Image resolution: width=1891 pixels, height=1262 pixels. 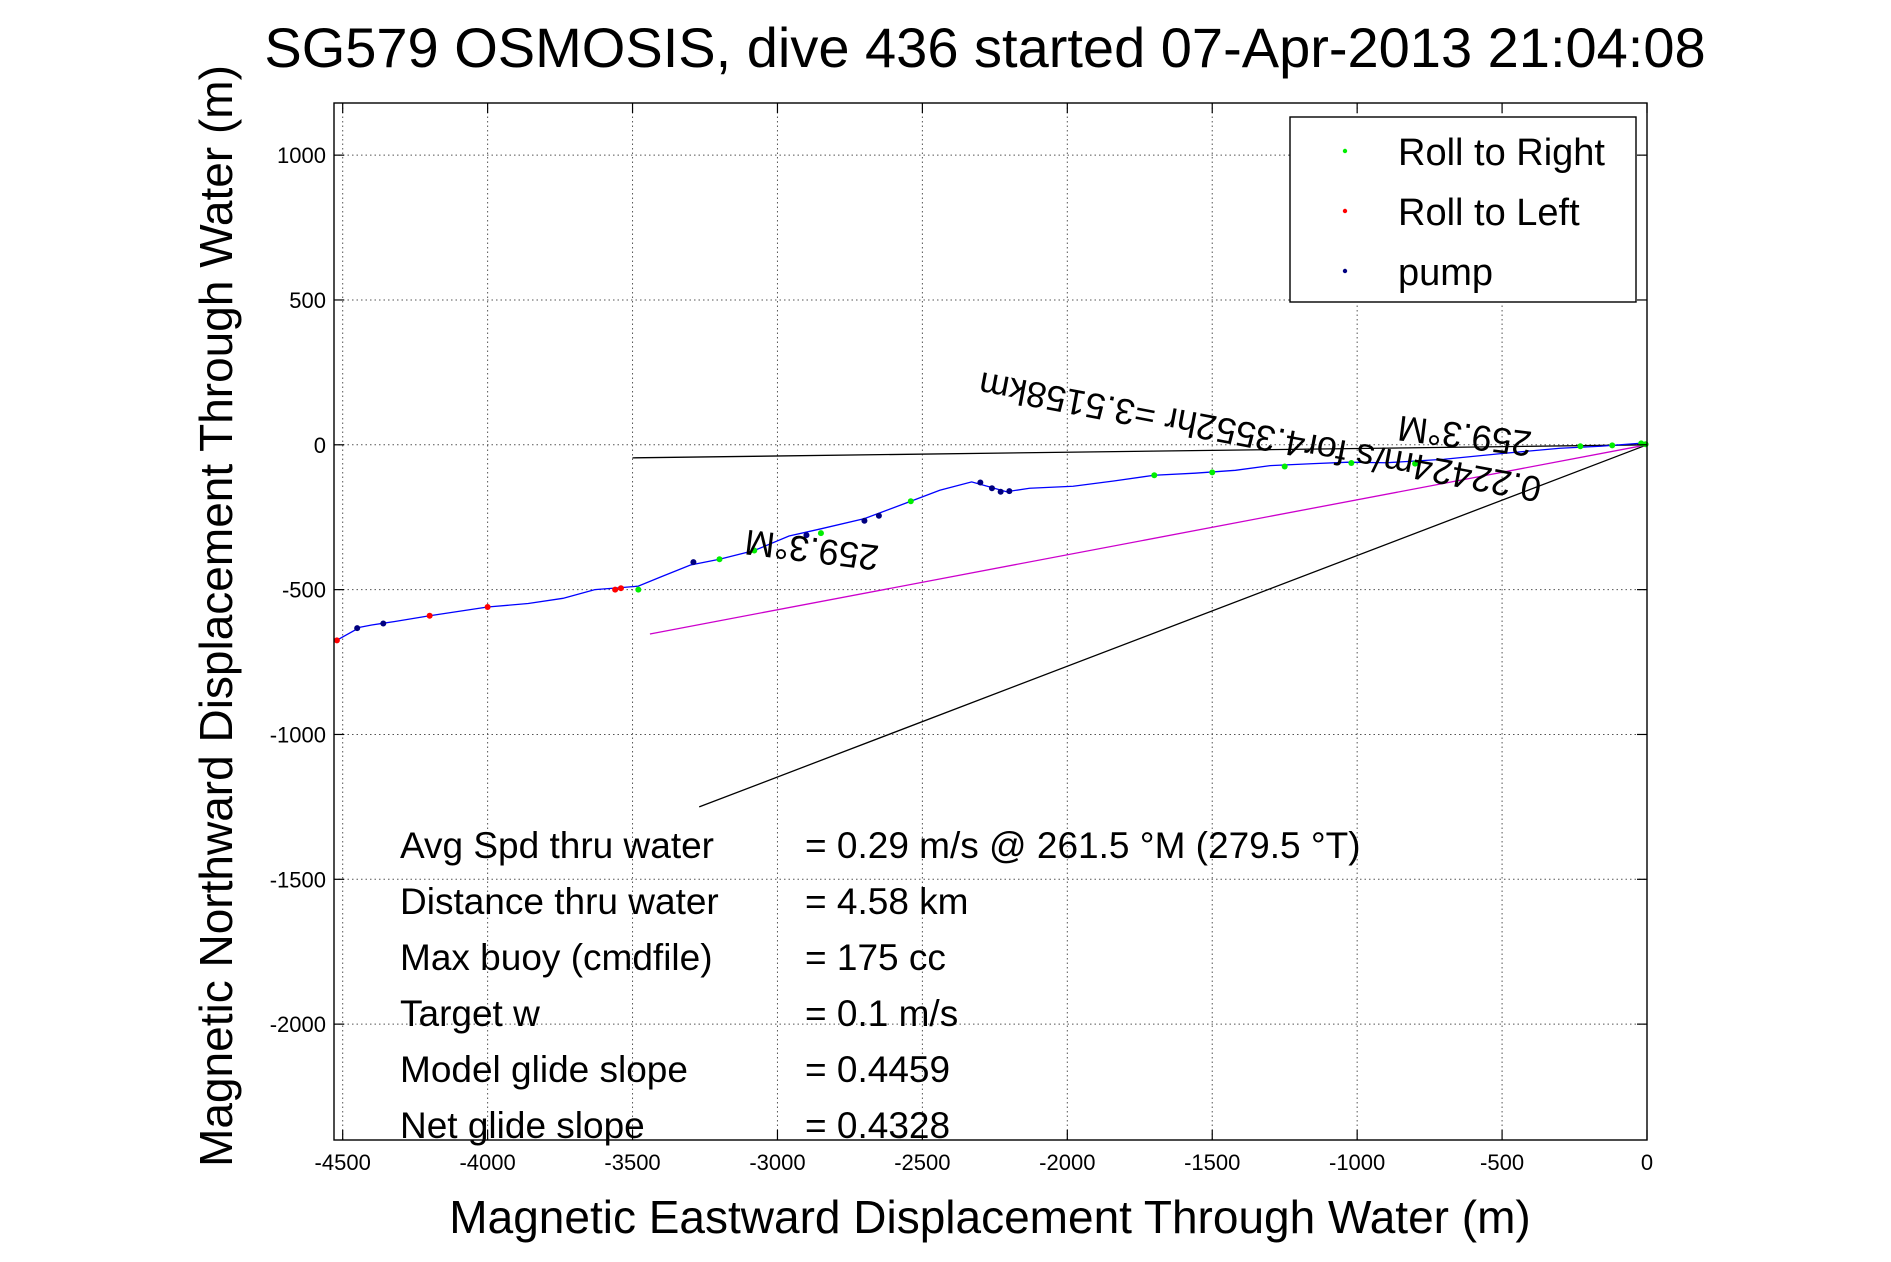 I want to click on legend-entry: Roll to Right, so click(x=1501, y=153).